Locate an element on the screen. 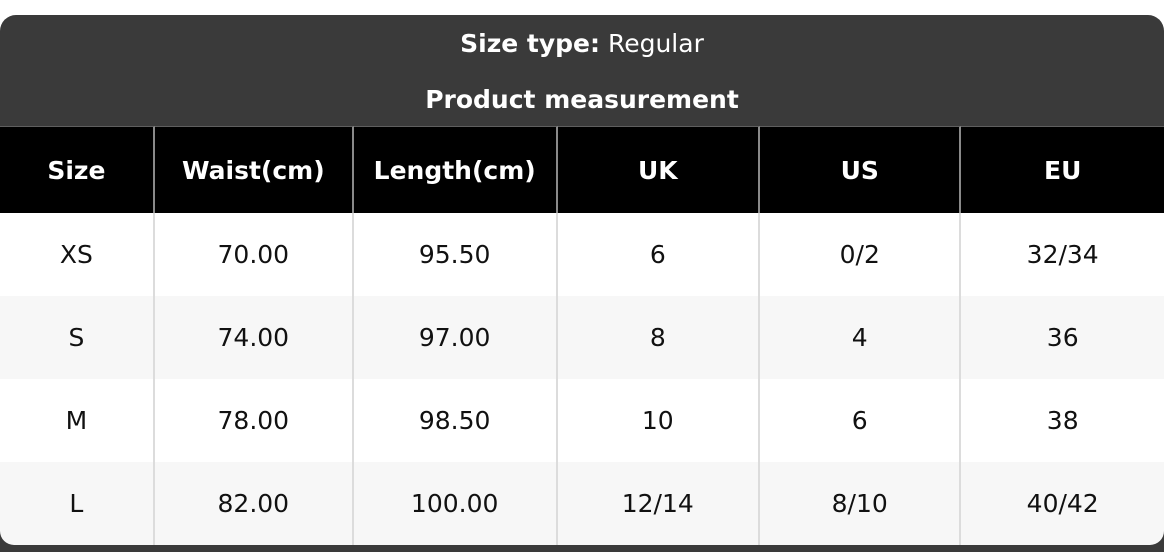 This screenshot has width=1164, height=552. cell-us: 6 is located at coordinates (861, 420).